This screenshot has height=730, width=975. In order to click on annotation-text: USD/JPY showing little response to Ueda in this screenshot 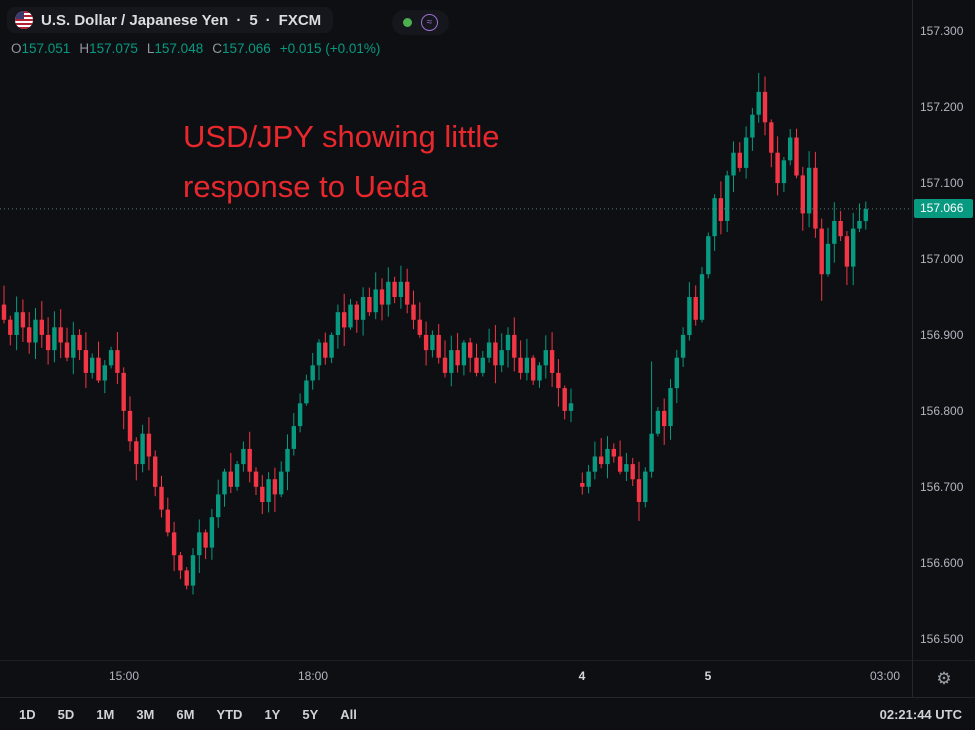, I will do `click(341, 162)`.